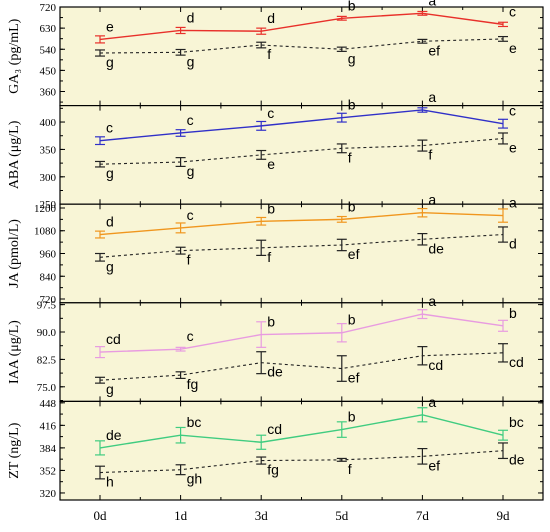  What do you see at coordinates (309, 425) in the screenshot?
I see `series-0: de bc cd b a bc` at bounding box center [309, 425].